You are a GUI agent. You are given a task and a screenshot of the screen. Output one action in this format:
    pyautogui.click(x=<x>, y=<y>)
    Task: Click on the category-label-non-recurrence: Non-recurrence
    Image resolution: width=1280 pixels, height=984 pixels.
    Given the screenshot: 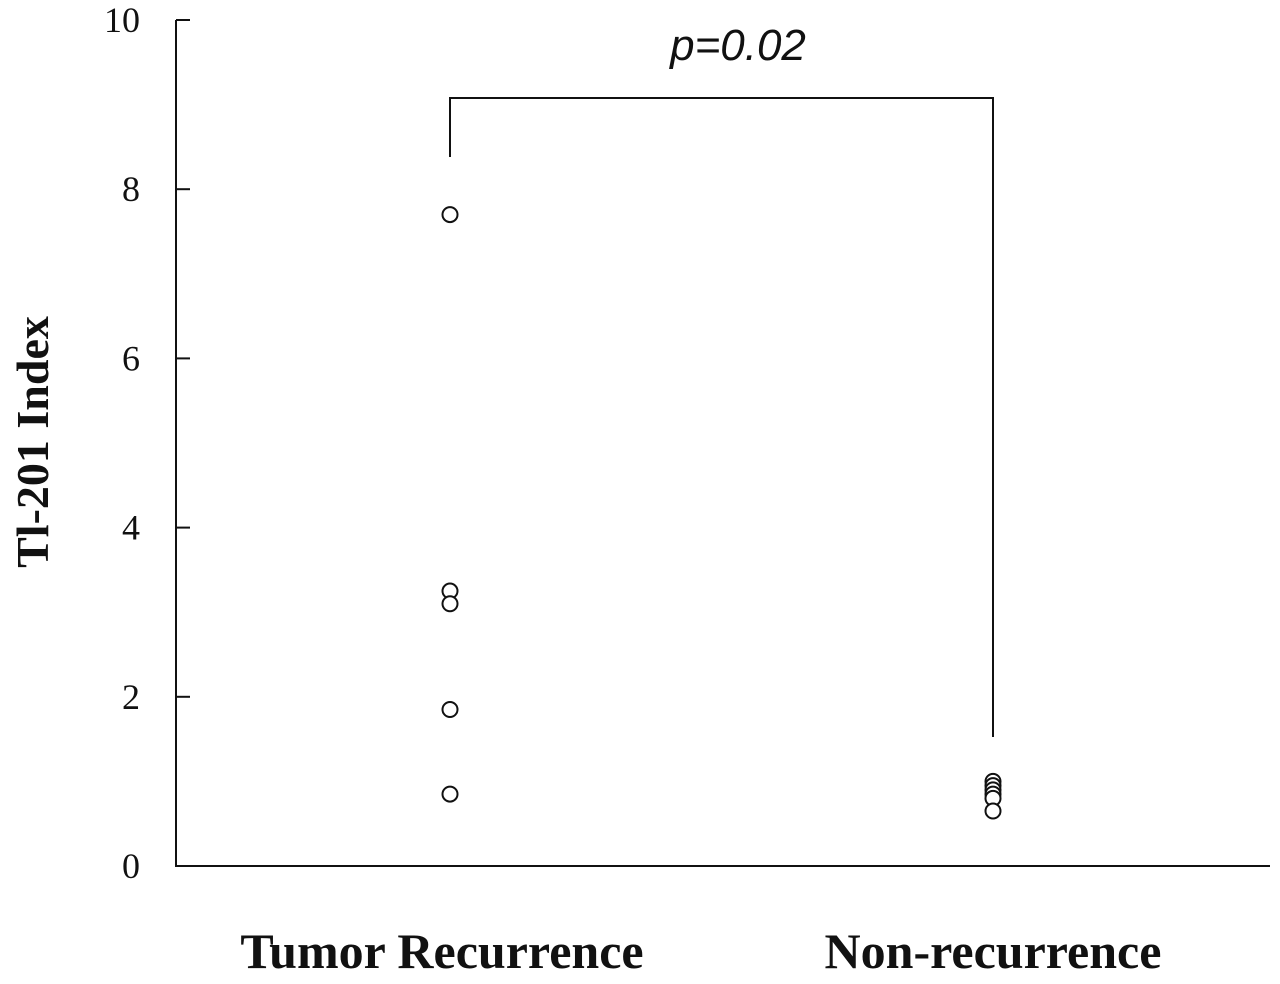 What is the action you would take?
    pyautogui.click(x=993, y=951)
    